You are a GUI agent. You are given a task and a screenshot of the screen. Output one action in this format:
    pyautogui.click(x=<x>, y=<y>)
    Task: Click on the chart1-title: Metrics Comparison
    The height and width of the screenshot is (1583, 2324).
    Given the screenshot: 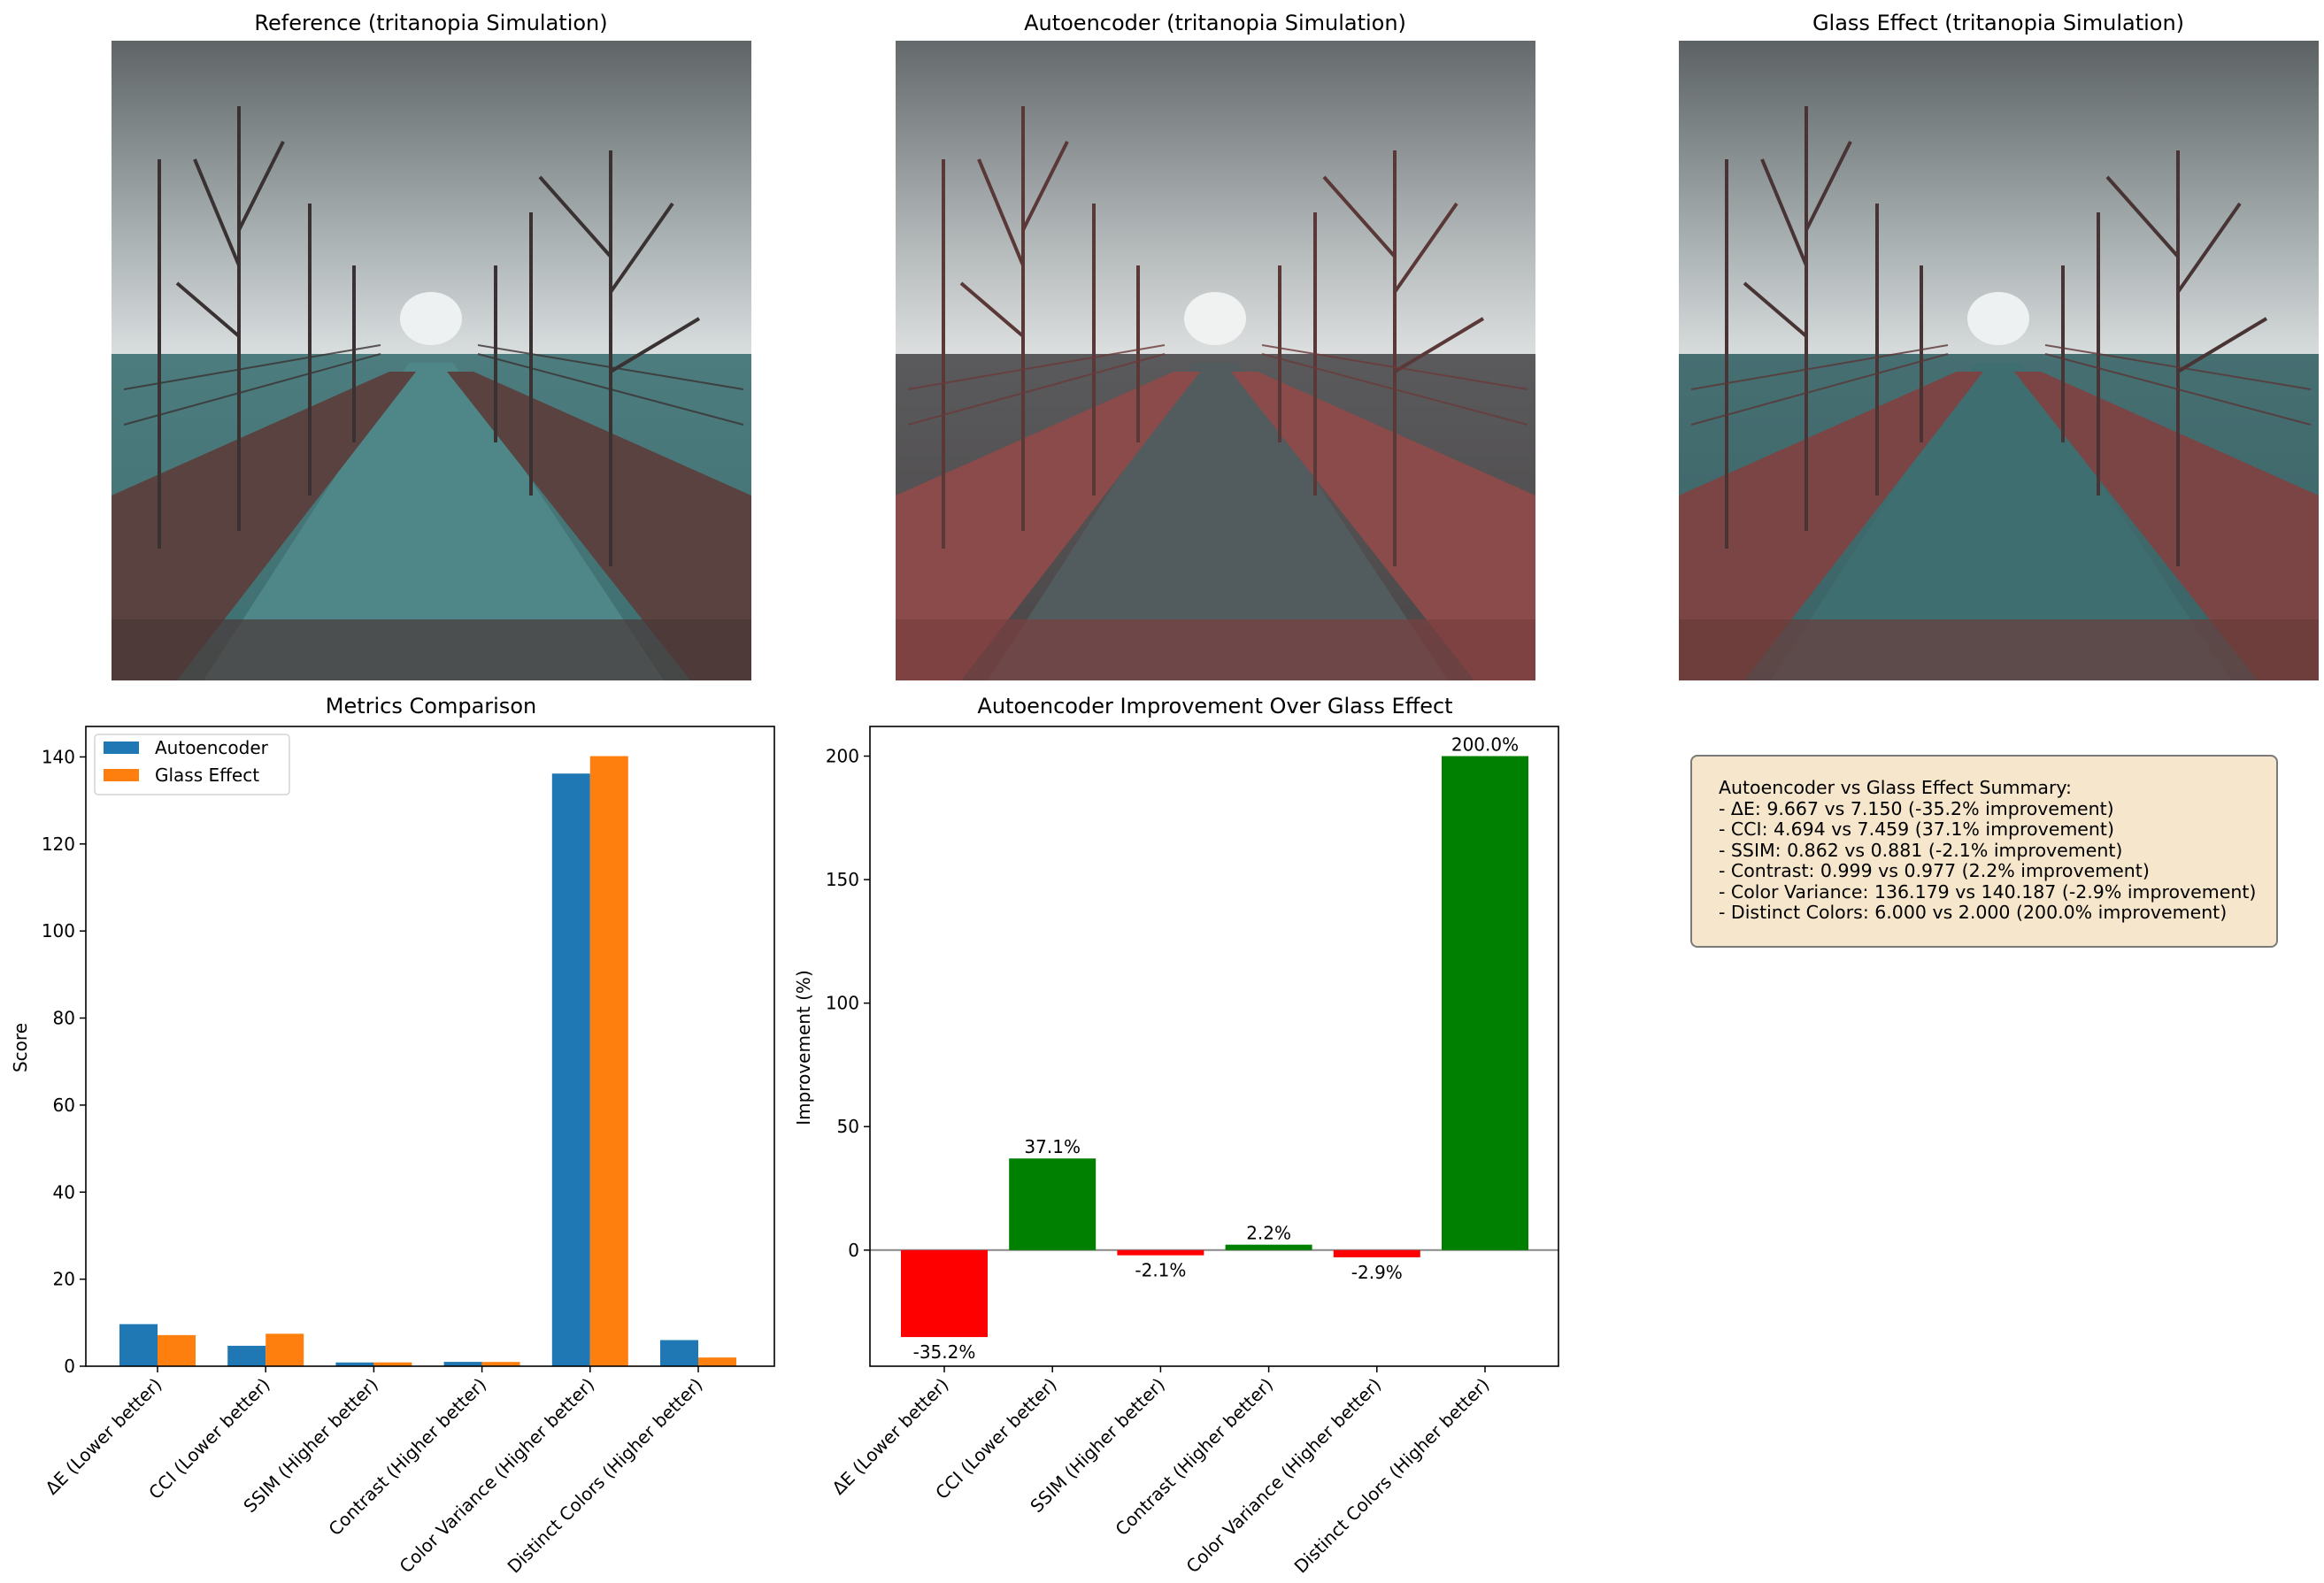 What is the action you would take?
    pyautogui.click(x=431, y=706)
    